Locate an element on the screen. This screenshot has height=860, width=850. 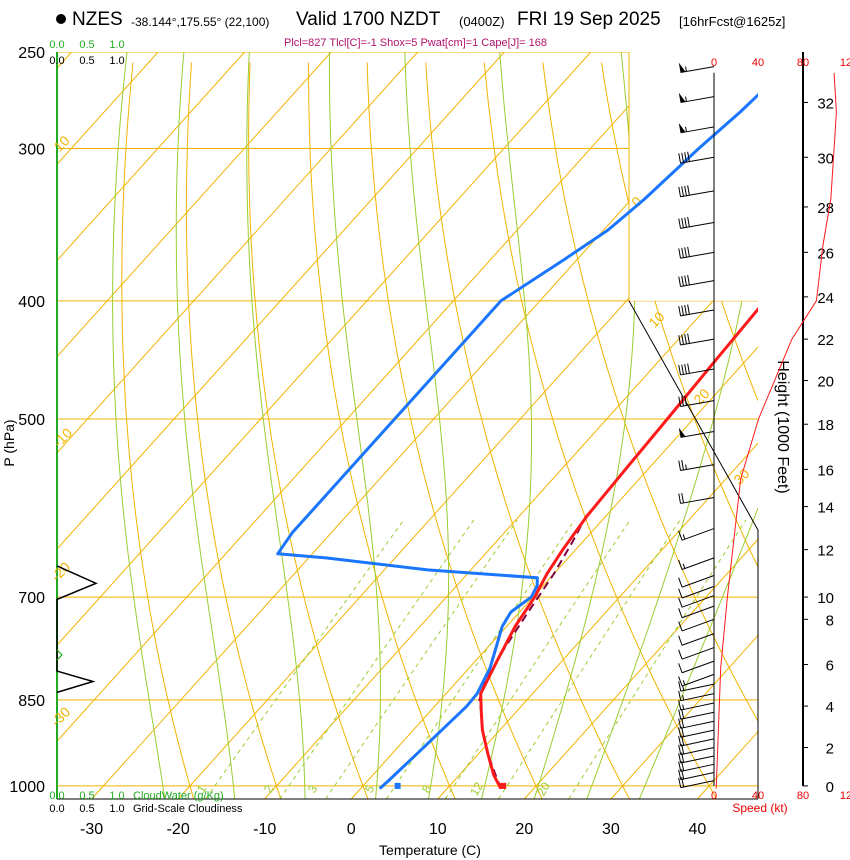
height-tick-label: 24 is located at coordinates (825, 298).